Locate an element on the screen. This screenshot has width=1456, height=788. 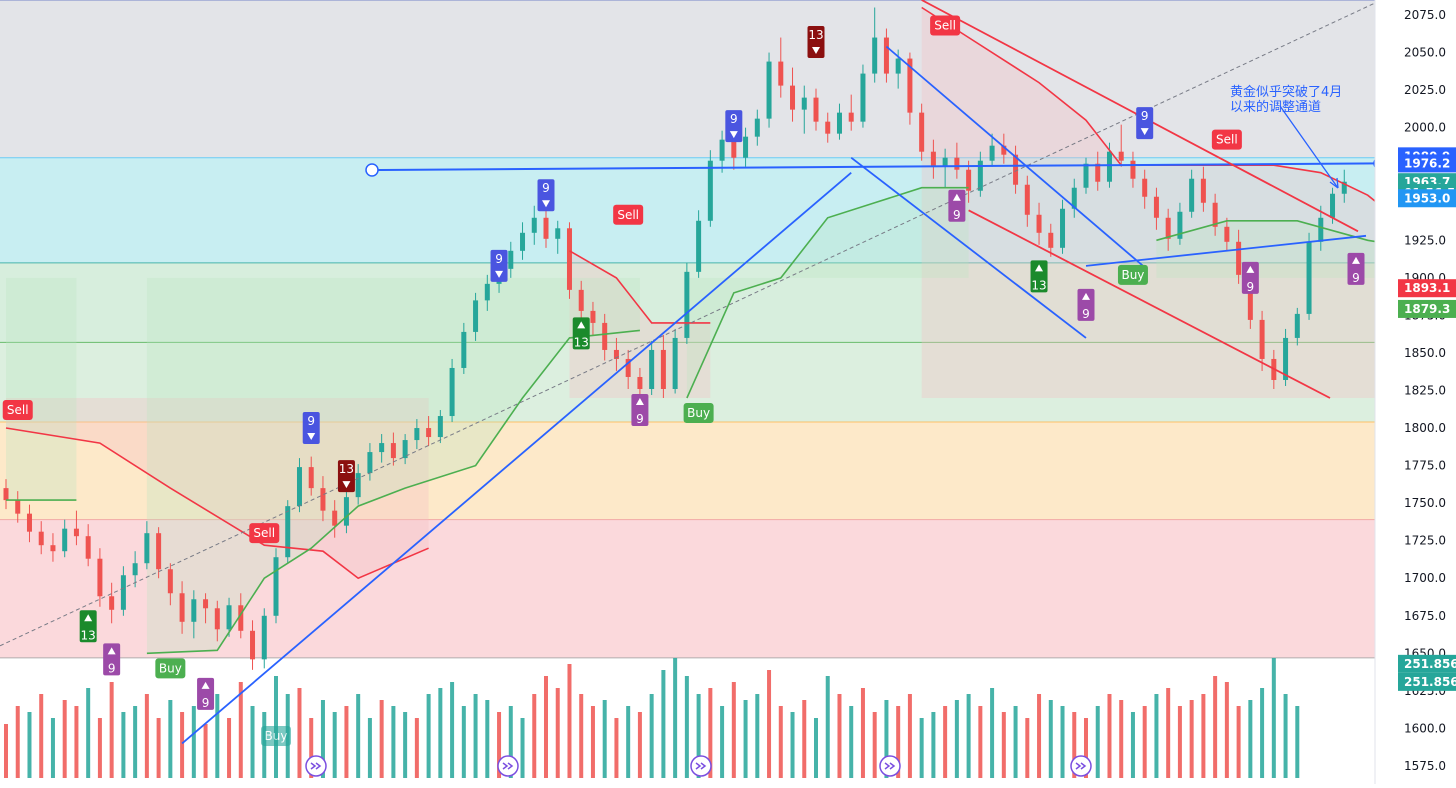
channel-red-lower is located at coordinates (1149, 304).